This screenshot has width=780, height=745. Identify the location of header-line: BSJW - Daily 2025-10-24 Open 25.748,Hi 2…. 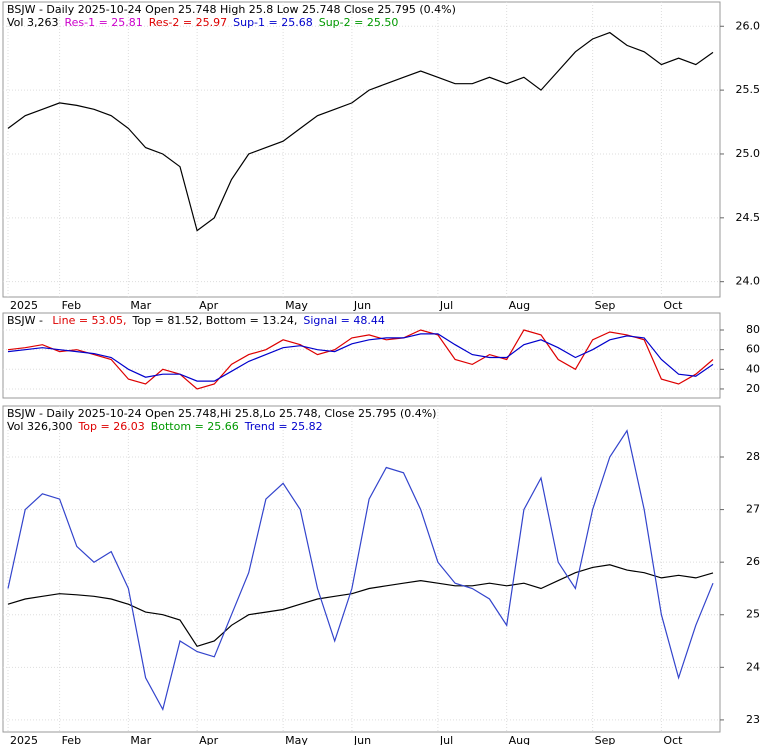
(221, 413).